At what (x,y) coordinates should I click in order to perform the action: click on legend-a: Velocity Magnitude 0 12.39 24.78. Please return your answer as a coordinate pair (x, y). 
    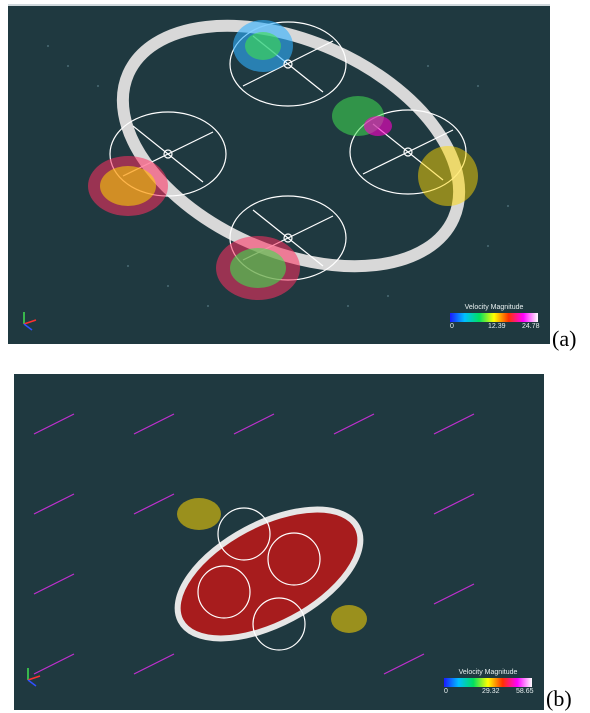
    Looking at the image, I should click on (494, 318).